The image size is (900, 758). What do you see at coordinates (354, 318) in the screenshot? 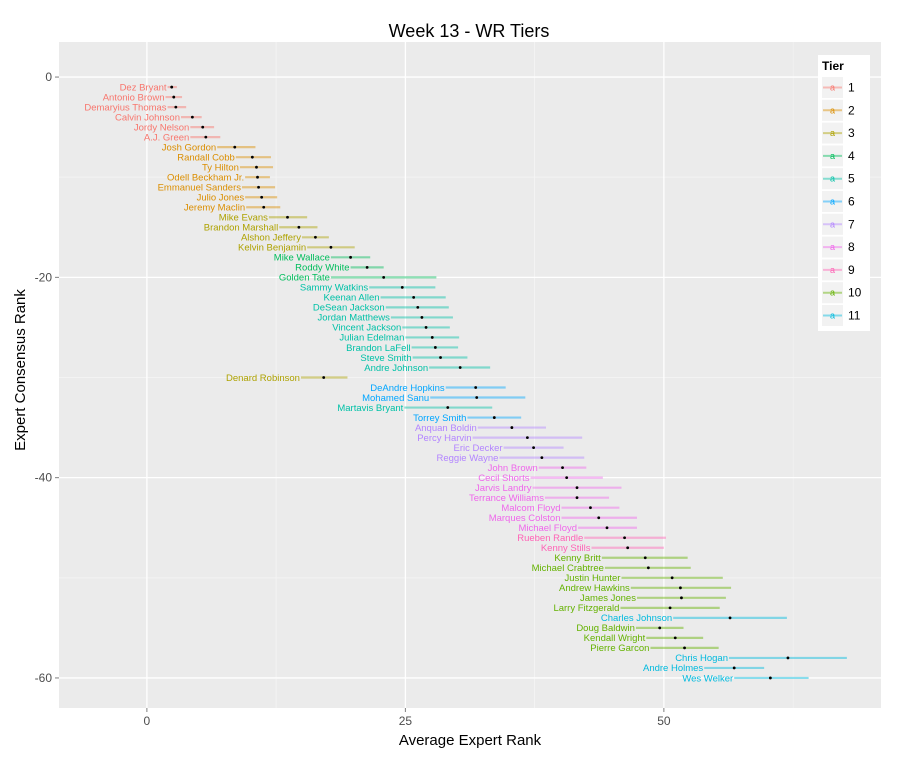
I see `point-label: Jordan Matthews` at bounding box center [354, 318].